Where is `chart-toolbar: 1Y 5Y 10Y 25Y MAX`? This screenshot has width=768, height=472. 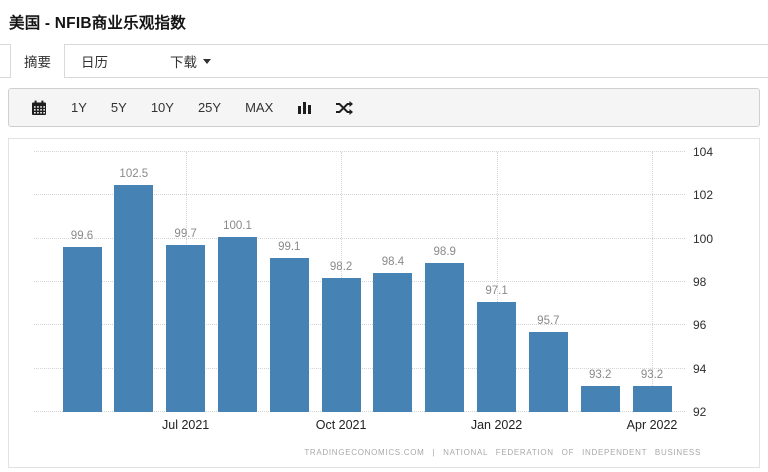 chart-toolbar: 1Y 5Y 10Y 25Y MAX is located at coordinates (384, 107).